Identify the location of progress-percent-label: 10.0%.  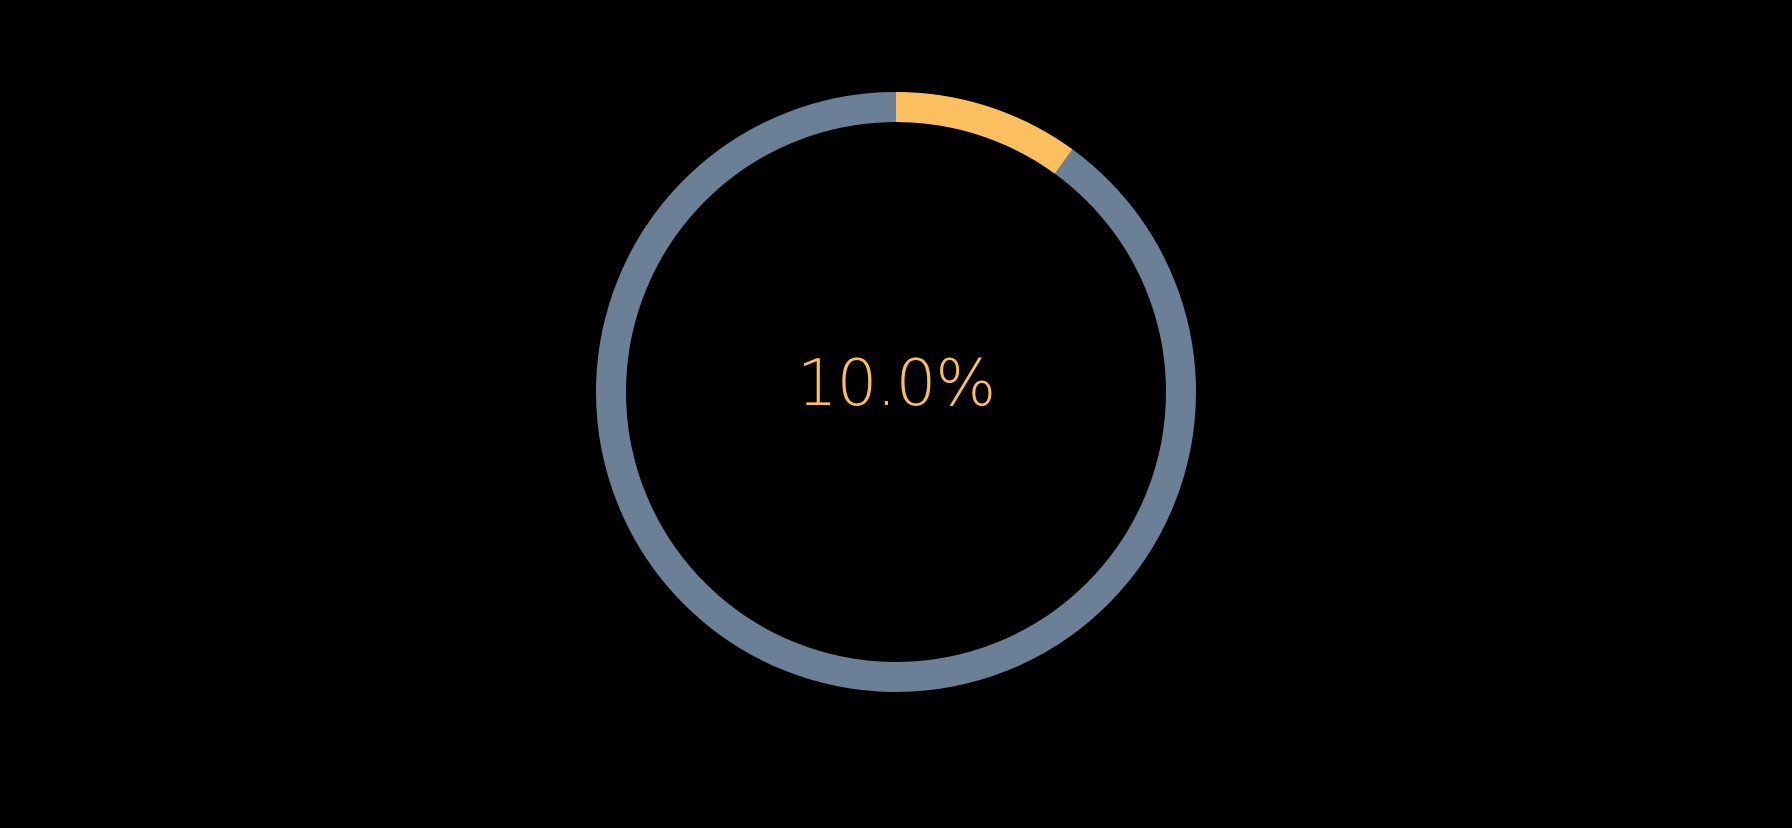
(896, 384).